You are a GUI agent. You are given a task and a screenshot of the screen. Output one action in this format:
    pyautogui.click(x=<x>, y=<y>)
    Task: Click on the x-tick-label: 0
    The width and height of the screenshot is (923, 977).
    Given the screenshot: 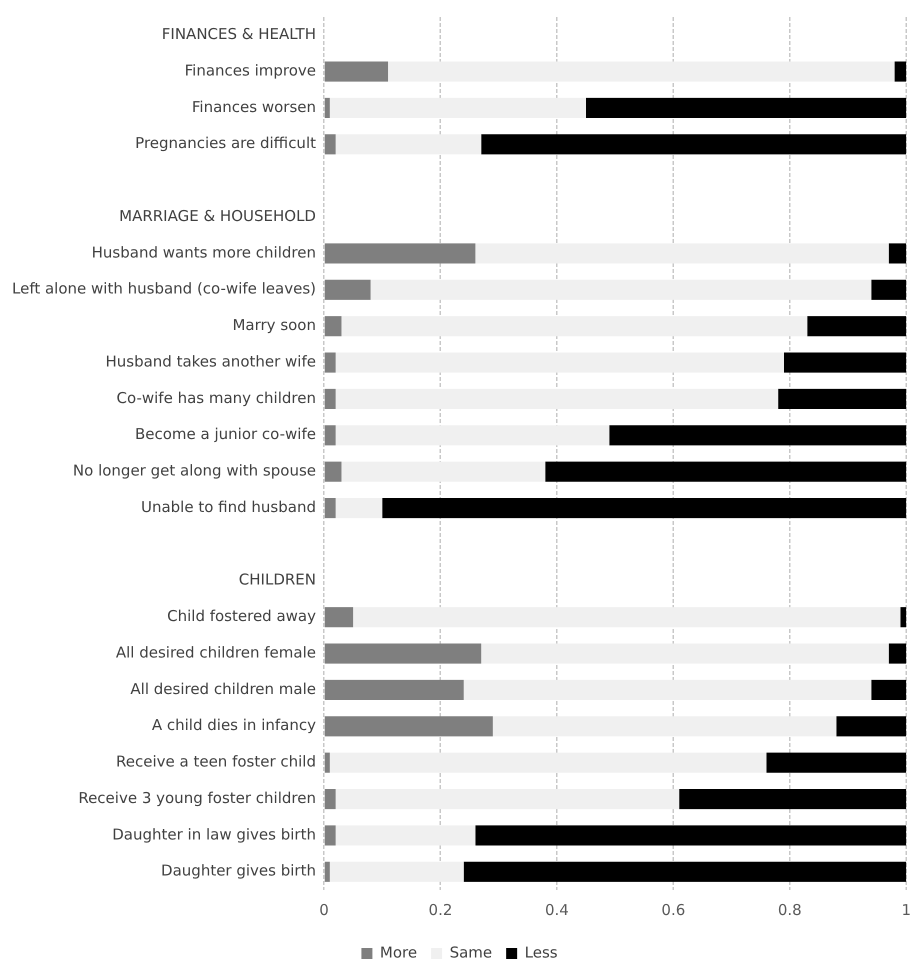 What is the action you would take?
    pyautogui.click(x=324, y=909)
    